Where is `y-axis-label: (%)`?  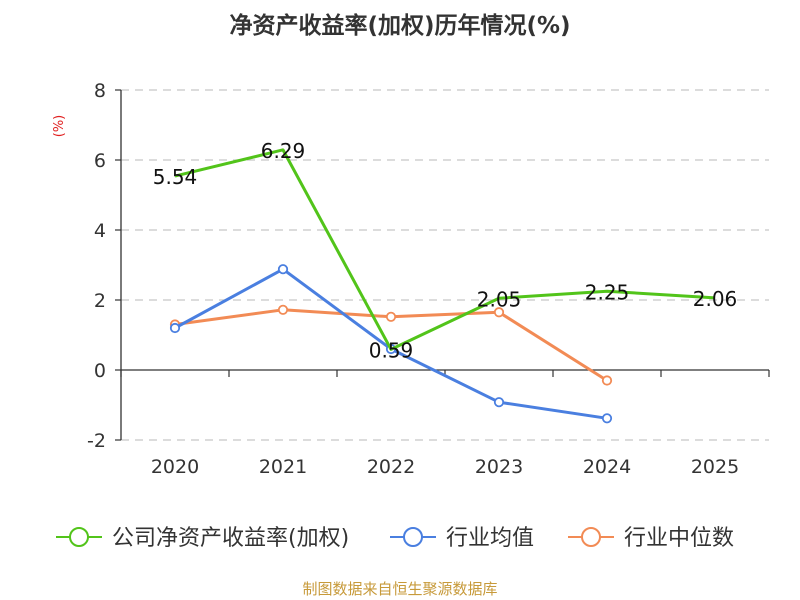 y-axis-label: (%) is located at coordinates (59, 126).